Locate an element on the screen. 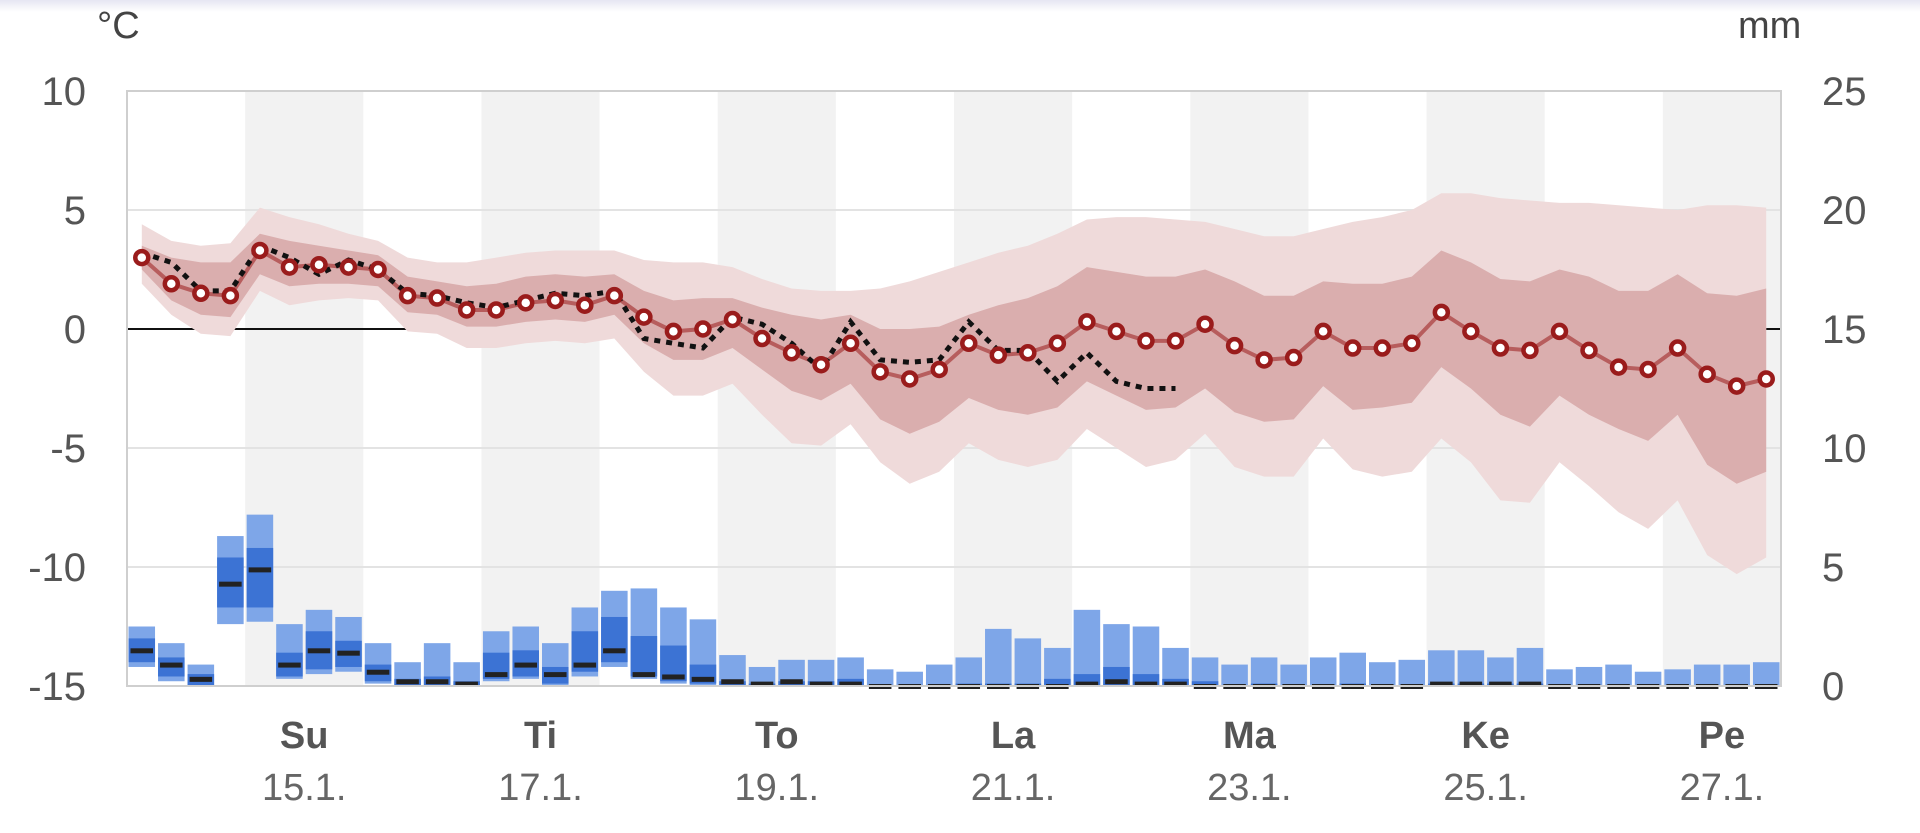  left-y-axis-ticks: 10 5 0 -5 -10 -15 is located at coordinates (57, 389).